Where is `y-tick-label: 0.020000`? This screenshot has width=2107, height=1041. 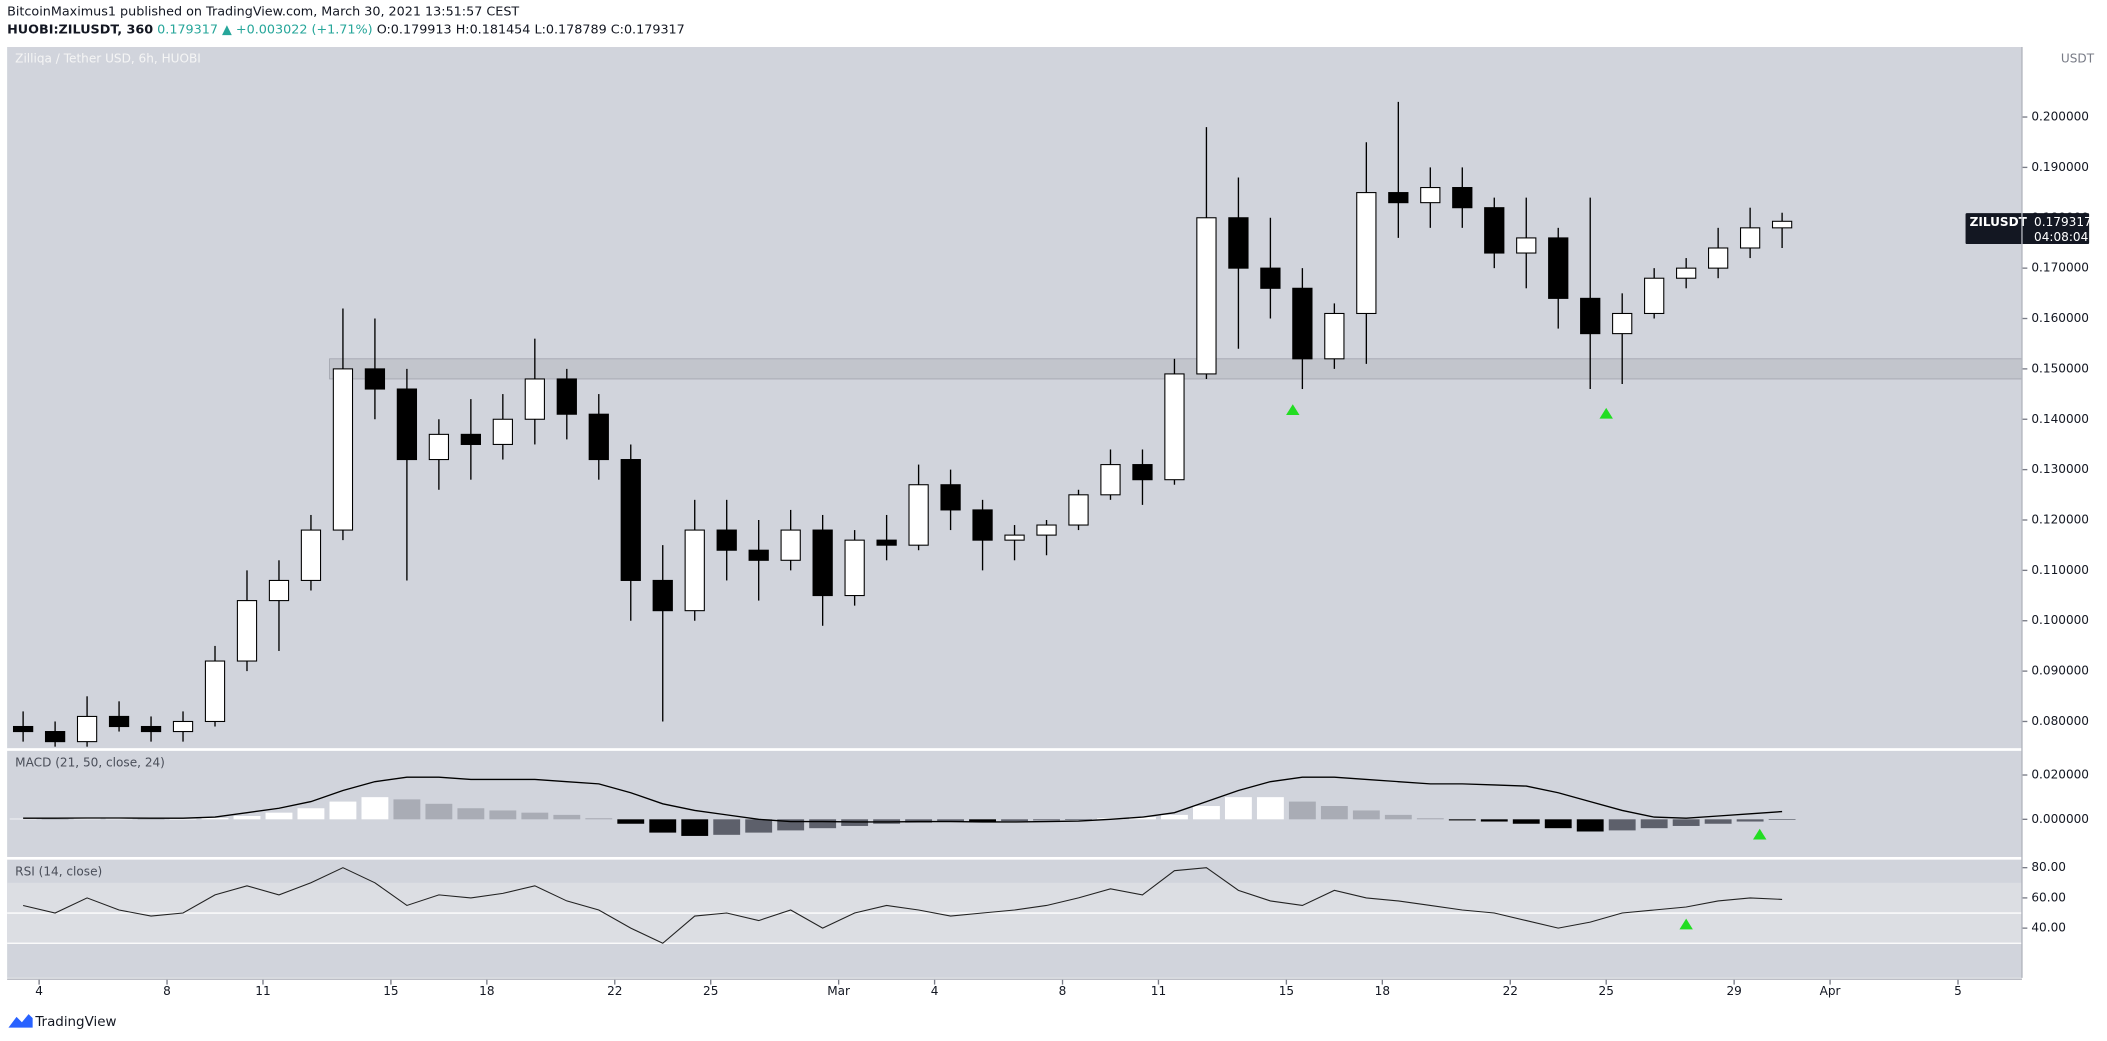
y-tick-label: 0.020000 is located at coordinates (2060, 775).